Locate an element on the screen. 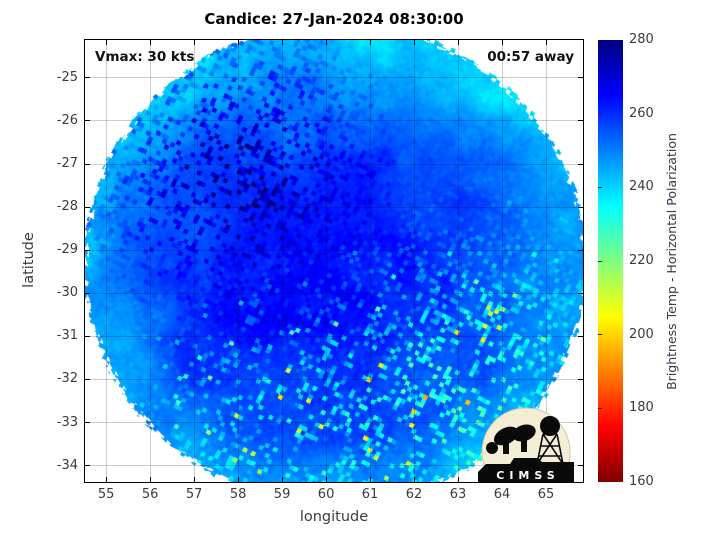 The image size is (720, 540). logo-banner is located at coordinates (526, 470).